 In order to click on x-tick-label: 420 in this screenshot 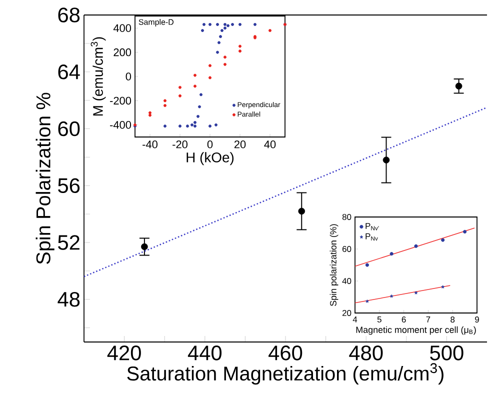, I will do `click(124, 353)`.